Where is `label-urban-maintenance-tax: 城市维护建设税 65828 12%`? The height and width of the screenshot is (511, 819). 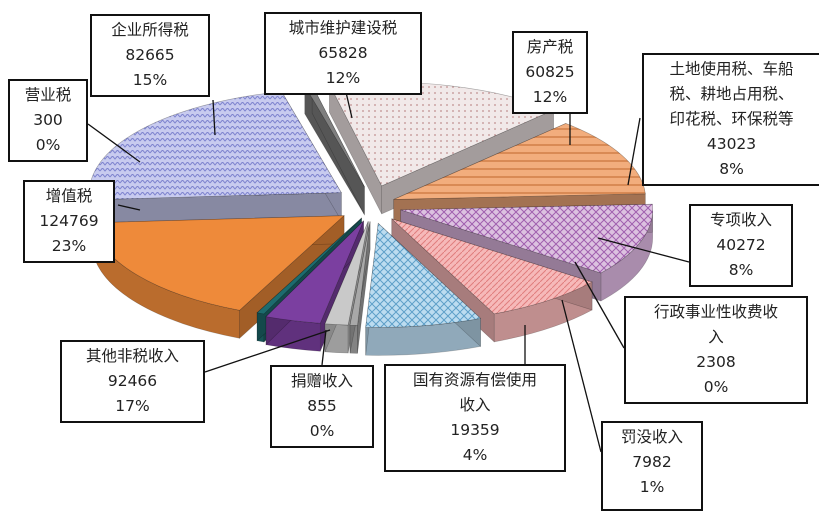 label-urban-maintenance-tax: 城市维护建设税 65828 12% is located at coordinates (343, 53).